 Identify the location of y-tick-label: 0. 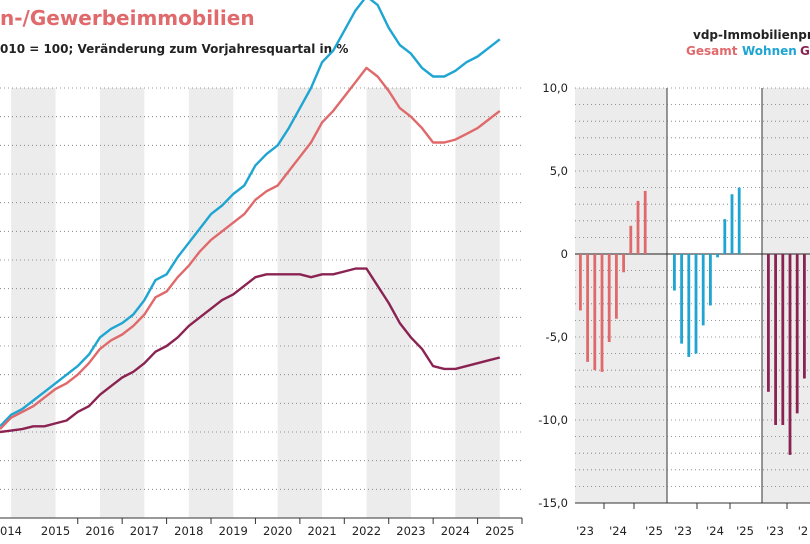
(564, 254).